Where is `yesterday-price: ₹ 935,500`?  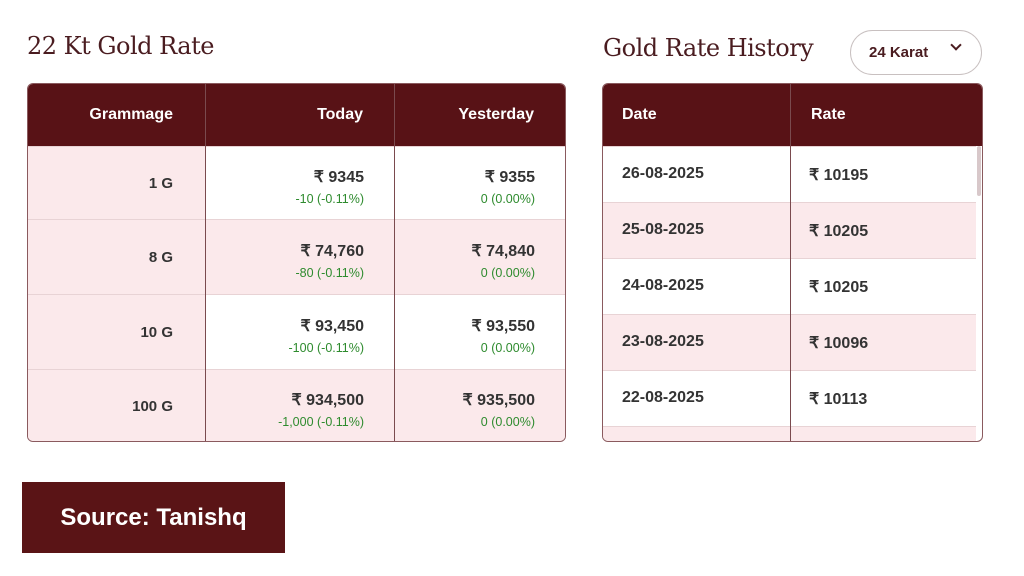
yesterday-price: ₹ 935,500 is located at coordinates (498, 400).